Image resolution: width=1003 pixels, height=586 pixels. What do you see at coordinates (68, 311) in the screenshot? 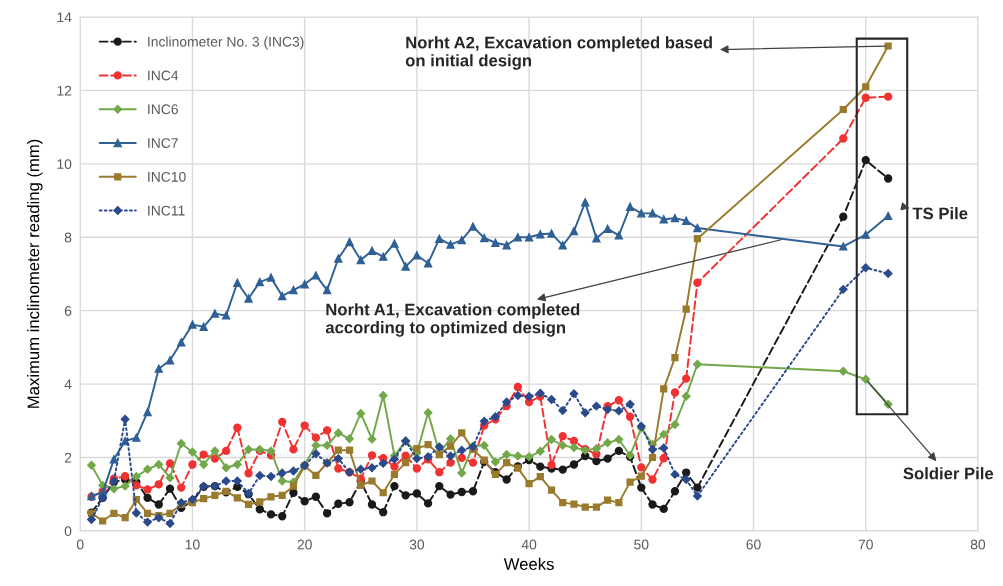
I see `y-tick-label: 6` at bounding box center [68, 311].